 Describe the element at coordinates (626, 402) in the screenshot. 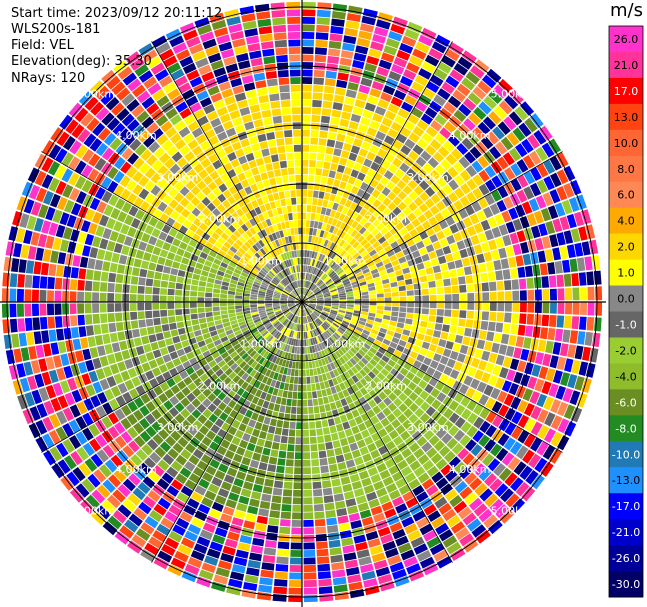

I see `colorbar-bin` at that location.